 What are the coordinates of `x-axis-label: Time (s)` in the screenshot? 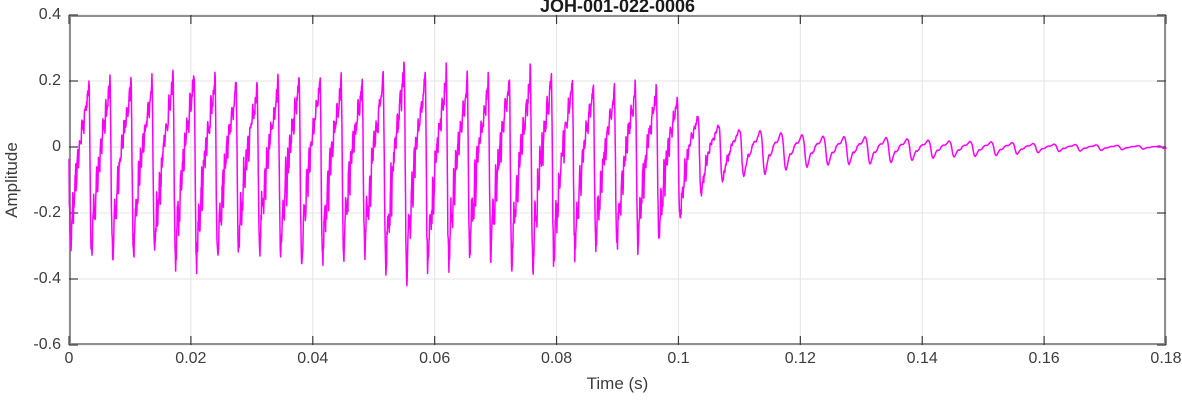 It's located at (617, 383).